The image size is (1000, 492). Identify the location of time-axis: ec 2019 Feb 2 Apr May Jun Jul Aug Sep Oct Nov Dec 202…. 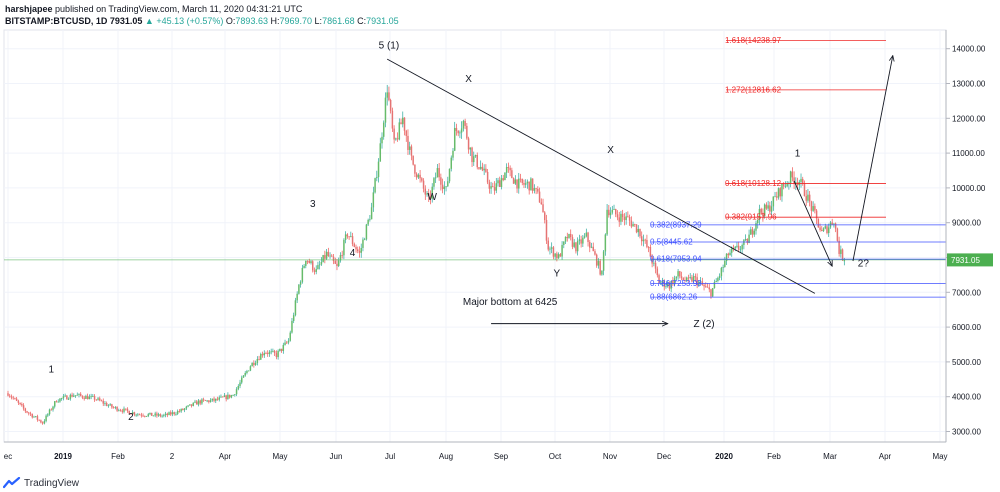
(476, 456).